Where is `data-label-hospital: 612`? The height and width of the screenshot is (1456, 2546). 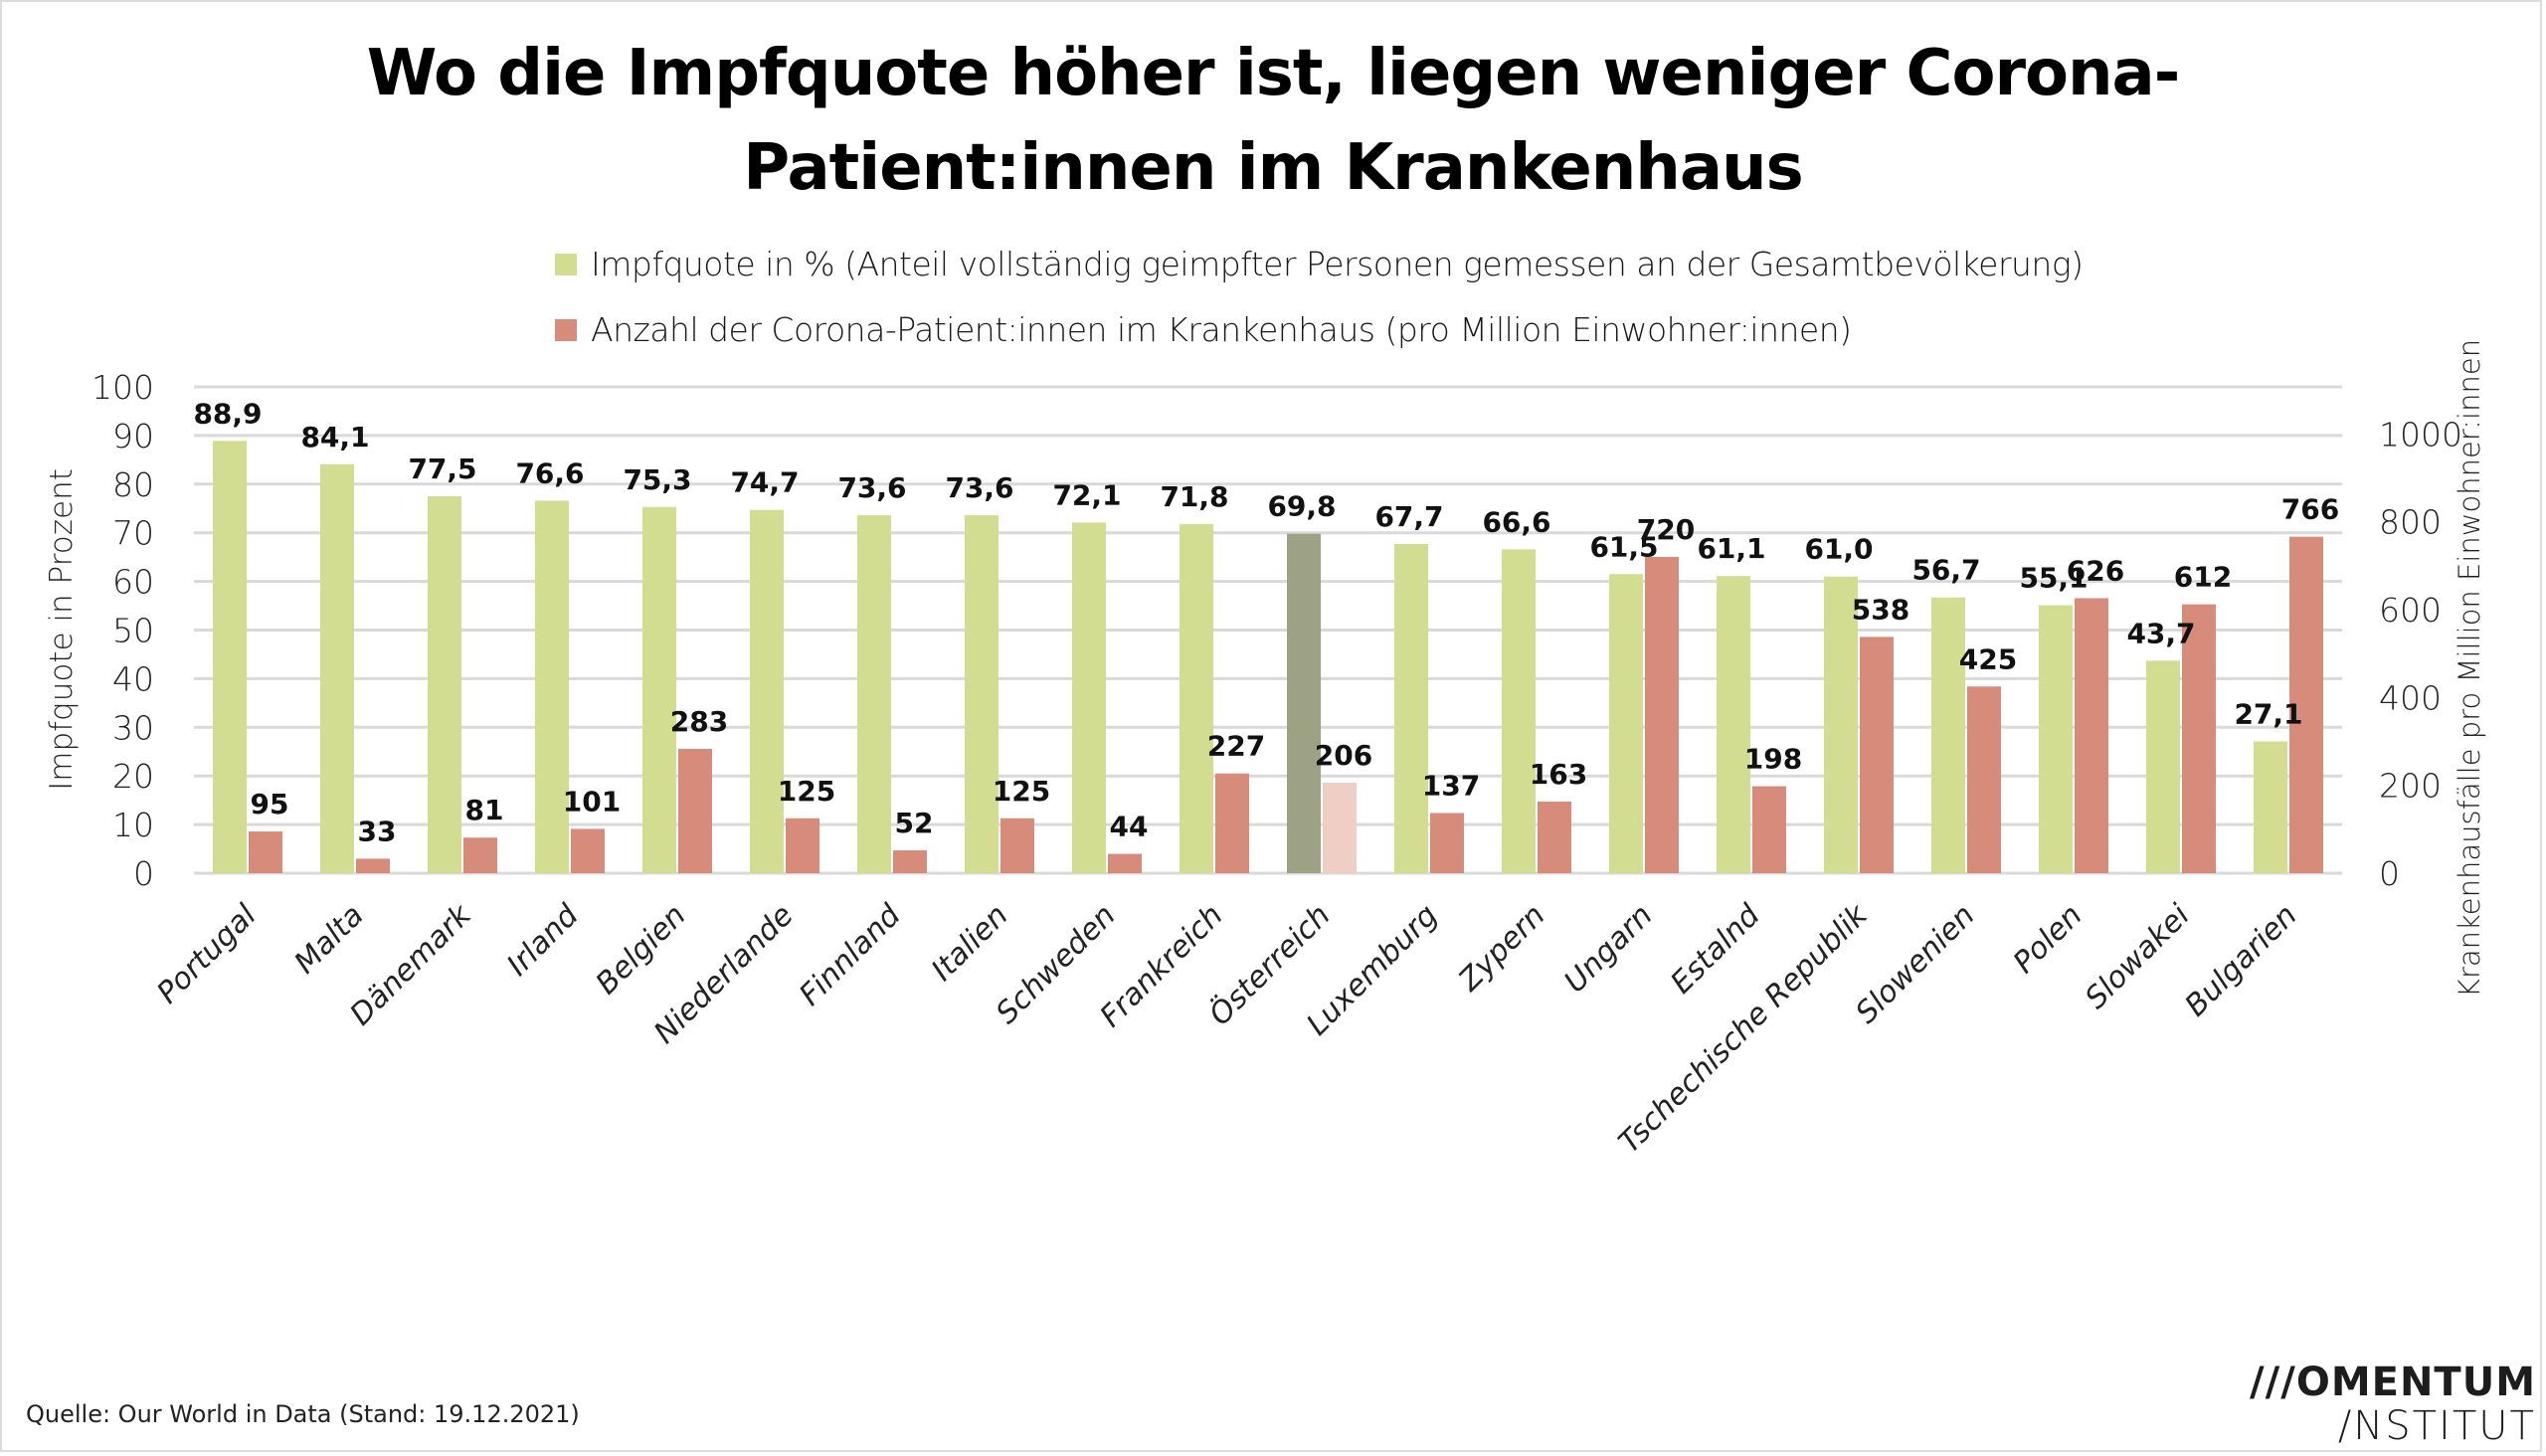
data-label-hospital: 612 is located at coordinates (2203, 577).